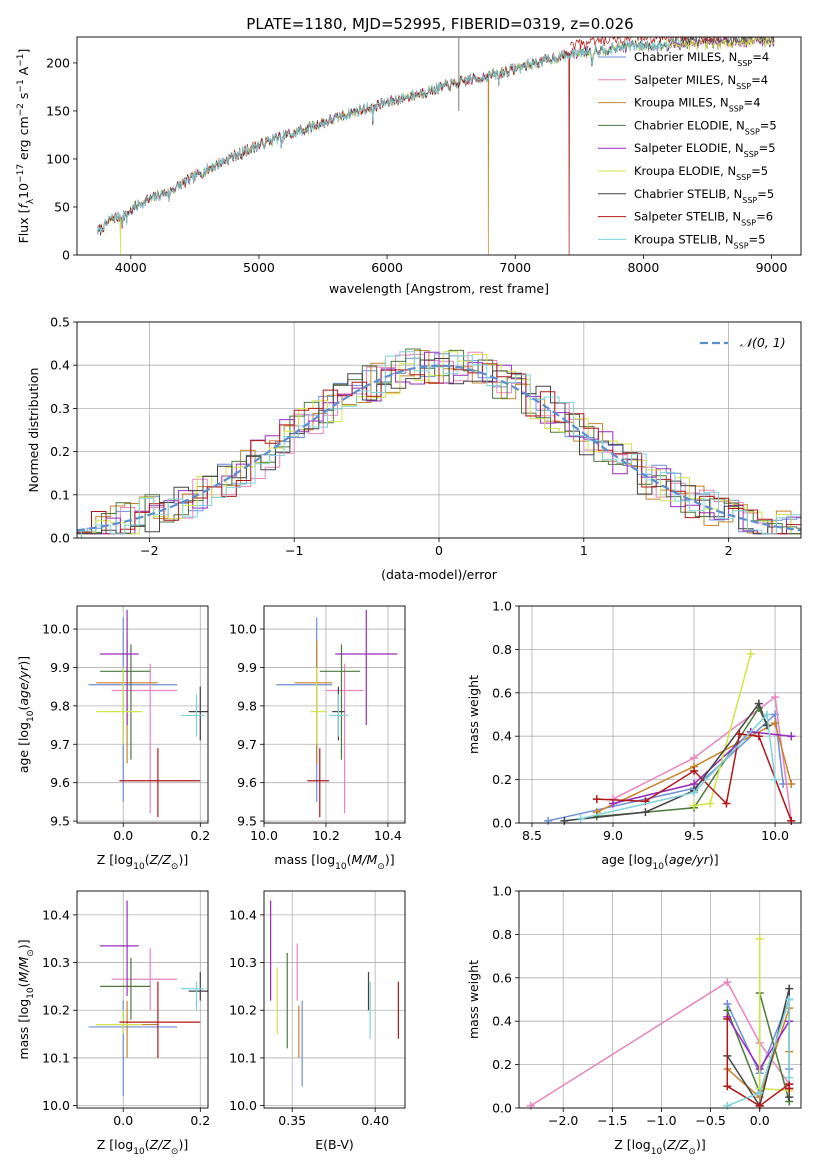  Describe the element at coordinates (387, 267) in the screenshot. I see `x-tick-label: 6000` at that location.